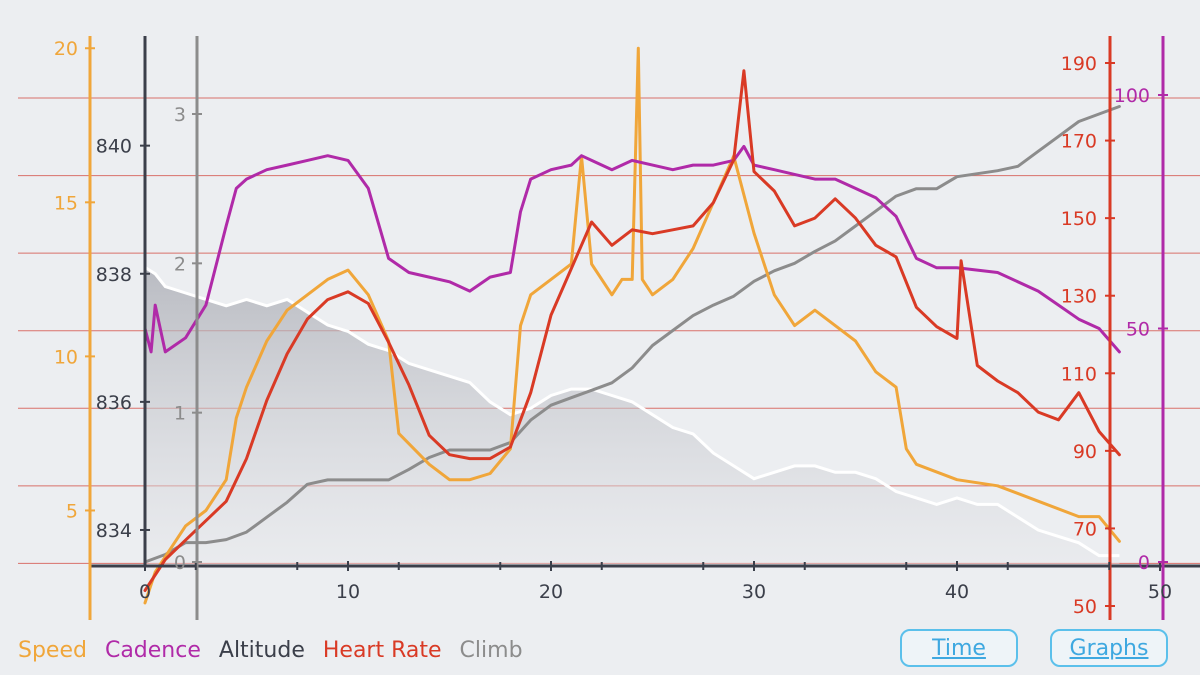 The height and width of the screenshot is (675, 1200). Describe the element at coordinates (1085, 607) in the screenshot. I see `heart-rate-tick-label: 50` at that location.